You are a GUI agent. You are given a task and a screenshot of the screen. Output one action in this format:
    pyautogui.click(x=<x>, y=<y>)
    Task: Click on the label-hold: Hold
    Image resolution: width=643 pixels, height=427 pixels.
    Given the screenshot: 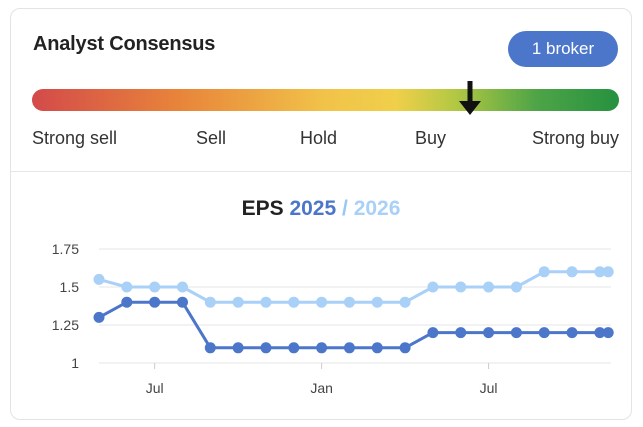 What is the action you would take?
    pyautogui.click(x=319, y=138)
    